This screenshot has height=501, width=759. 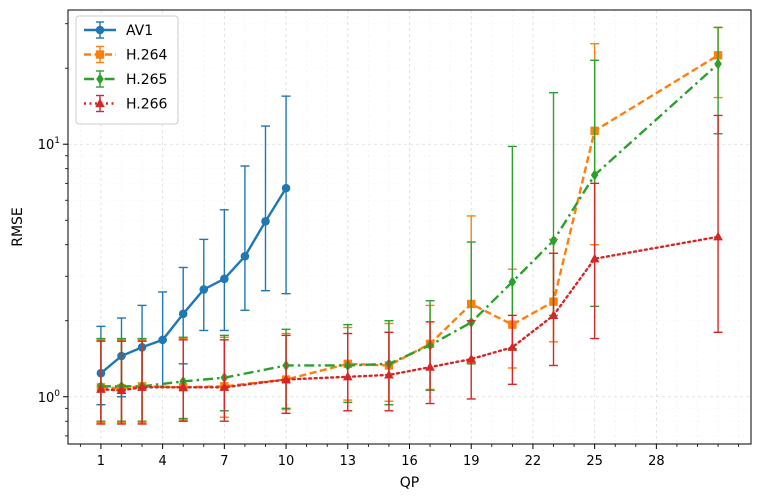 I want to click on y-tick-label: 10¹, so click(x=49, y=144).